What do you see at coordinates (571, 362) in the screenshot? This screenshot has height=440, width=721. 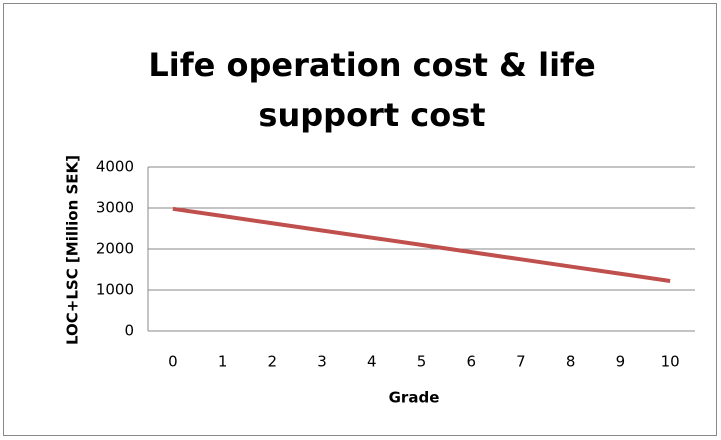 I see `x-tick-label: 8` at bounding box center [571, 362].